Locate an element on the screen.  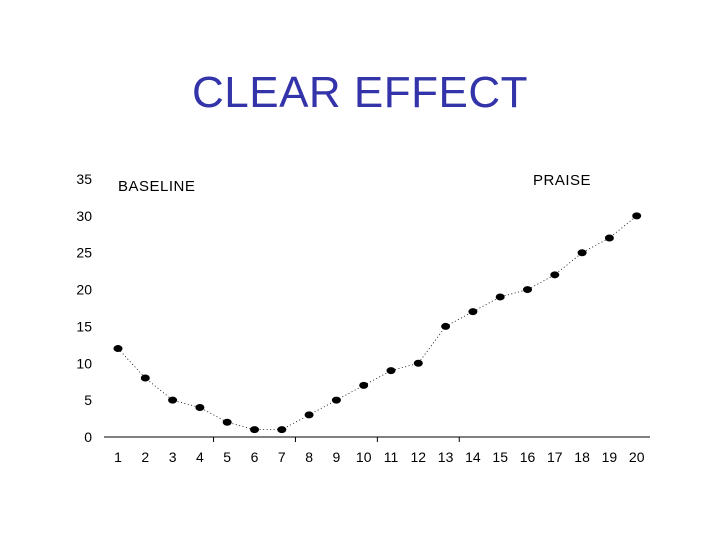
x-tick-label: 13 is located at coordinates (446, 457).